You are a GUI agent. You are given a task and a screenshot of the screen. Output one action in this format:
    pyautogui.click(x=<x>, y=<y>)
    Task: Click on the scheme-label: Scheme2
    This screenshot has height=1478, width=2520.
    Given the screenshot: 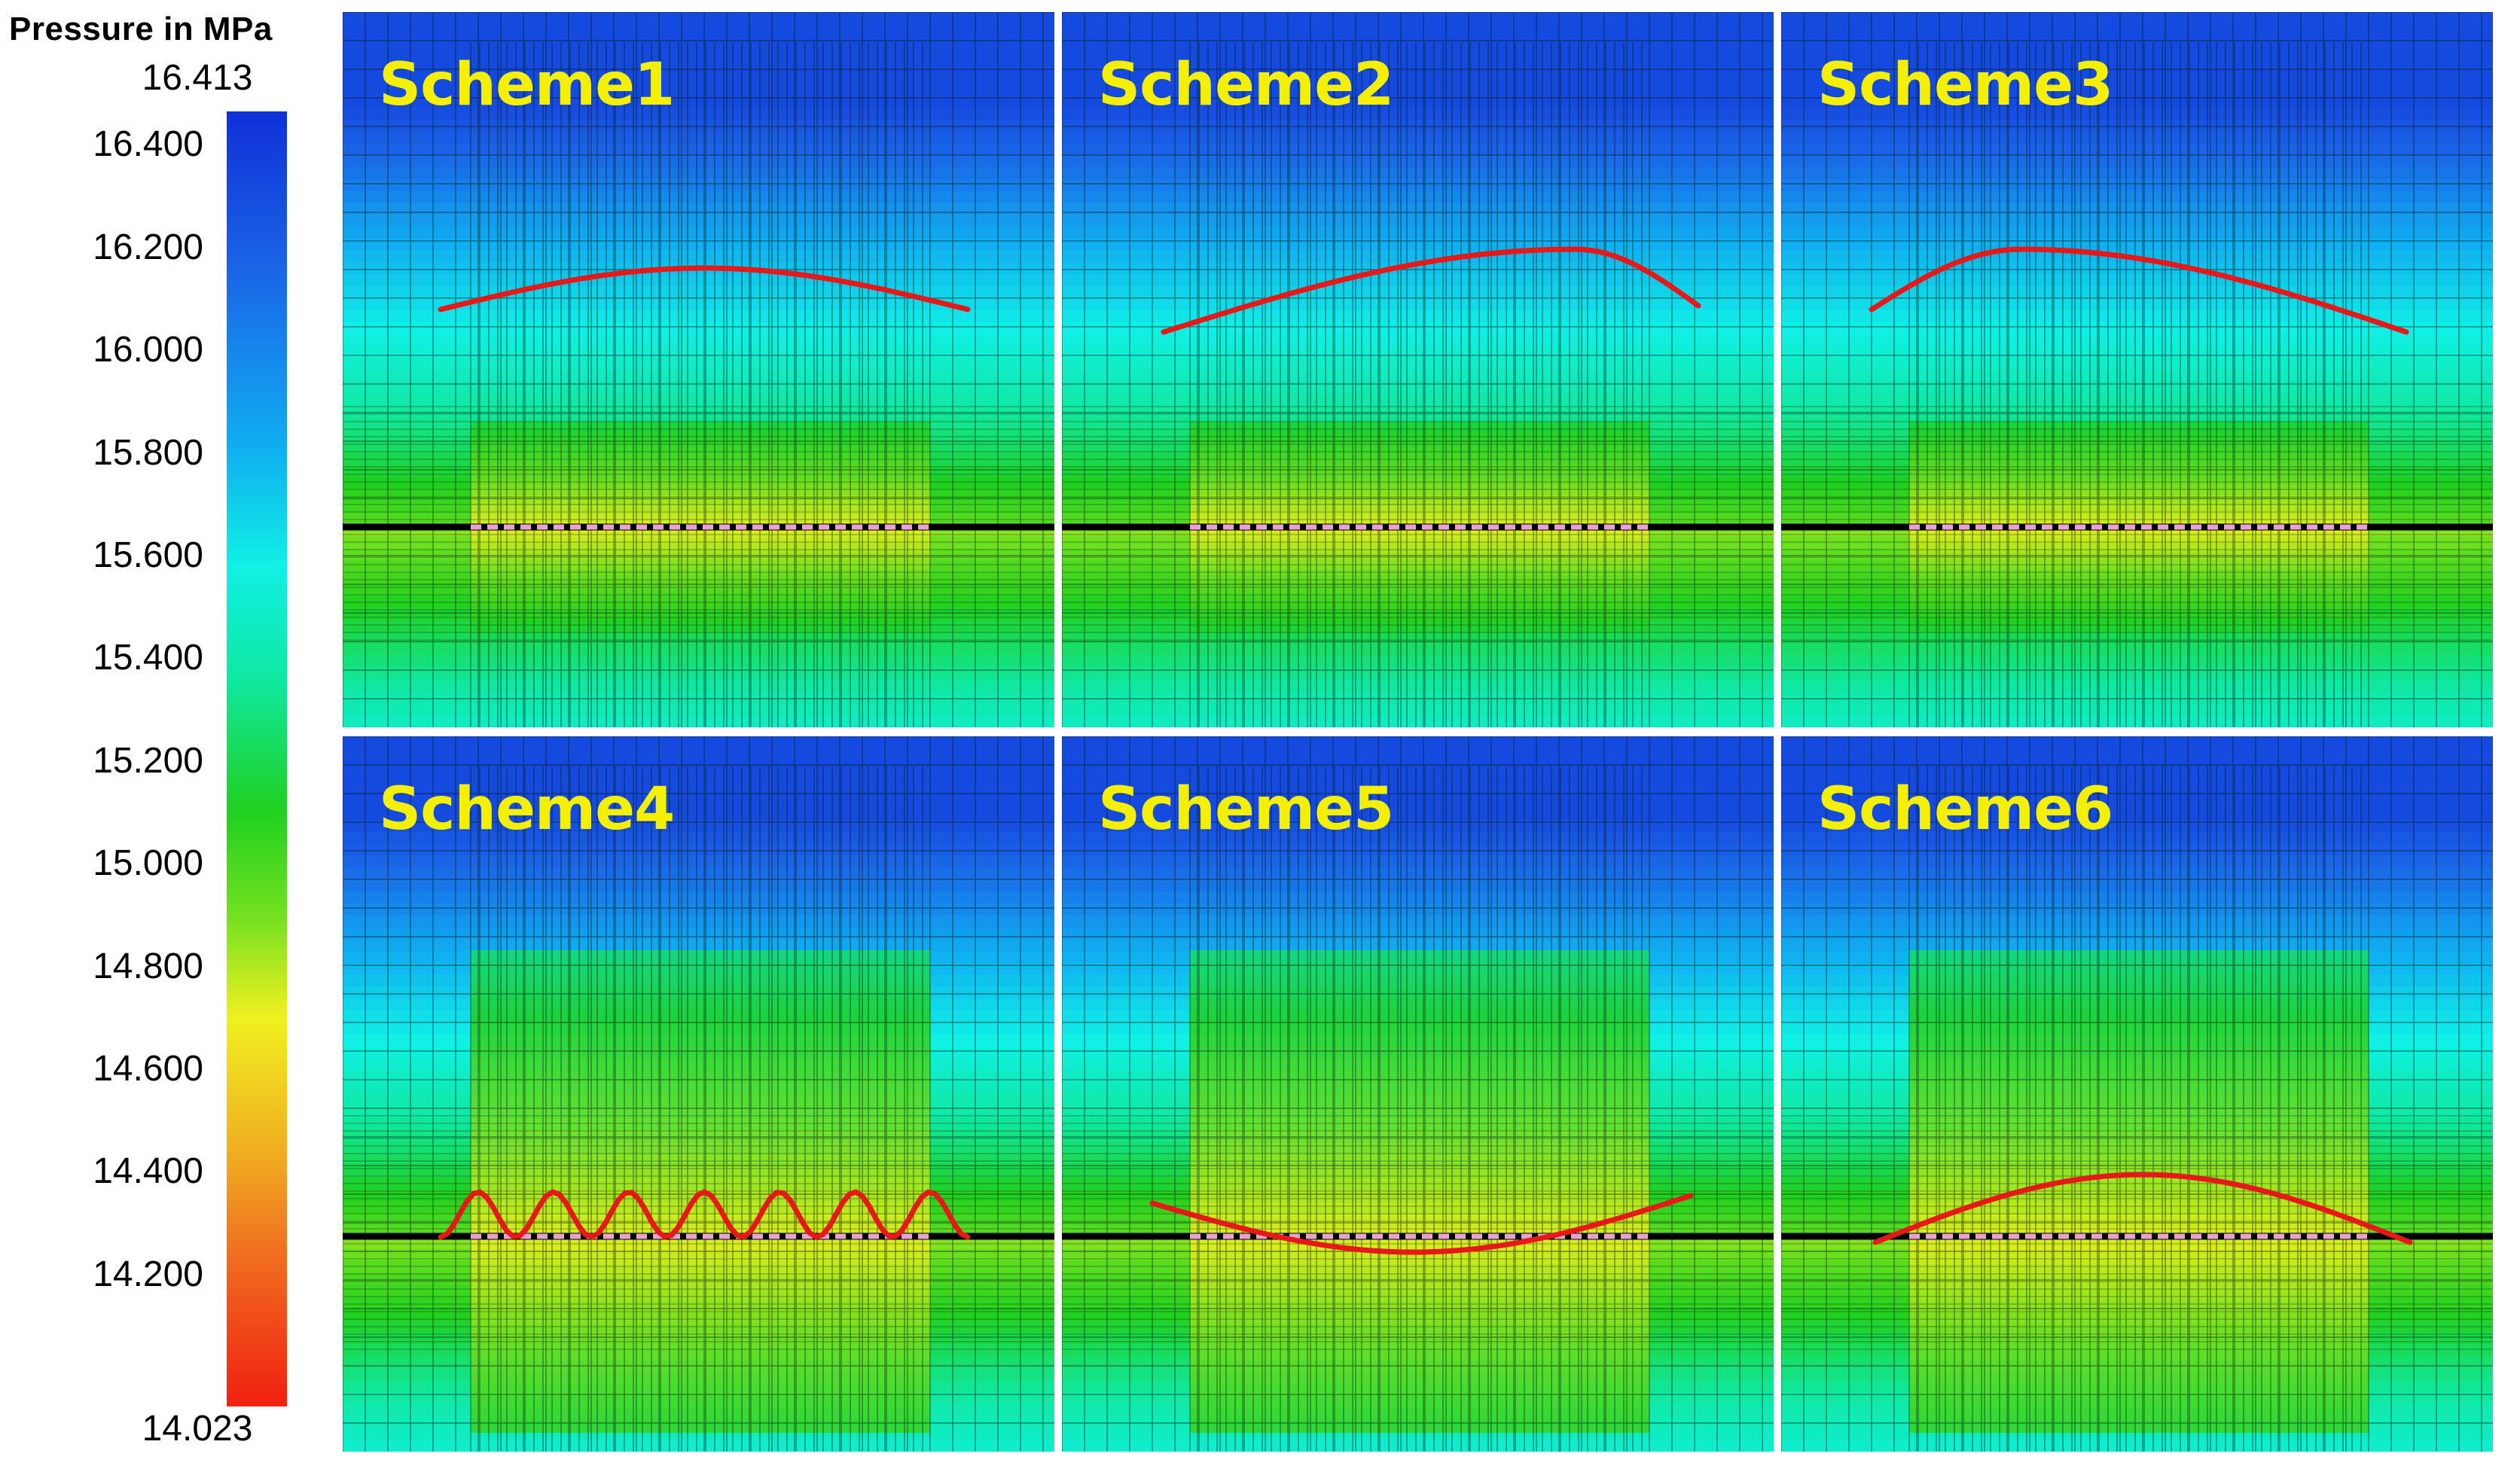 What is the action you would take?
    pyautogui.click(x=1246, y=85)
    